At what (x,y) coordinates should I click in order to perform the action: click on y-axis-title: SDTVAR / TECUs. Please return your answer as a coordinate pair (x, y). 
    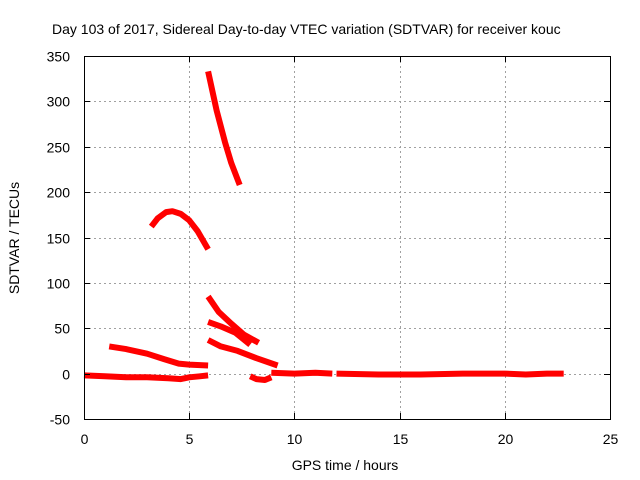
    Looking at the image, I should click on (14, 238).